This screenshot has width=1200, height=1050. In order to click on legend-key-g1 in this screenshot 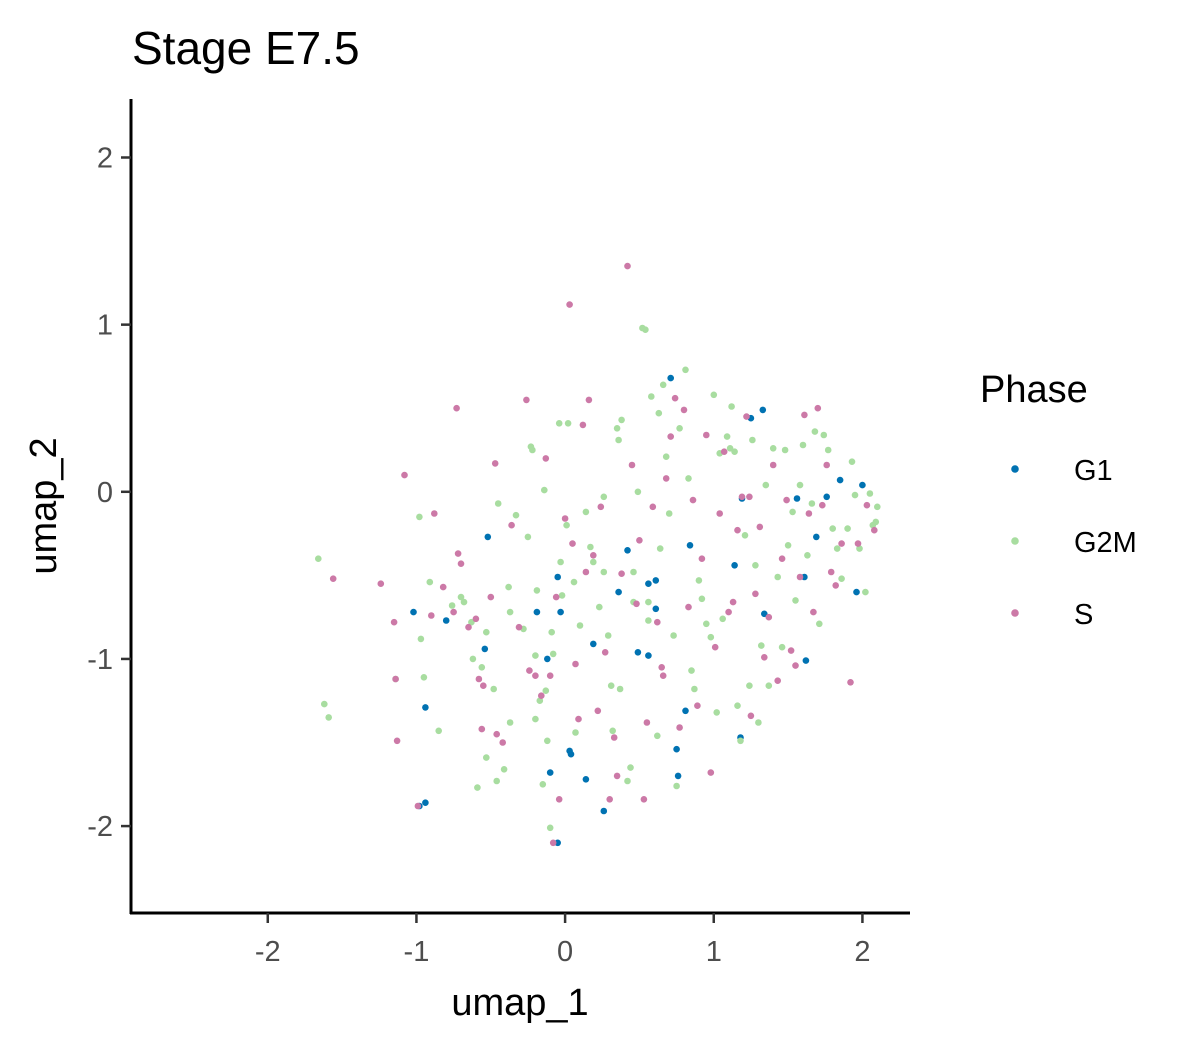, I will do `click(1015, 469)`.